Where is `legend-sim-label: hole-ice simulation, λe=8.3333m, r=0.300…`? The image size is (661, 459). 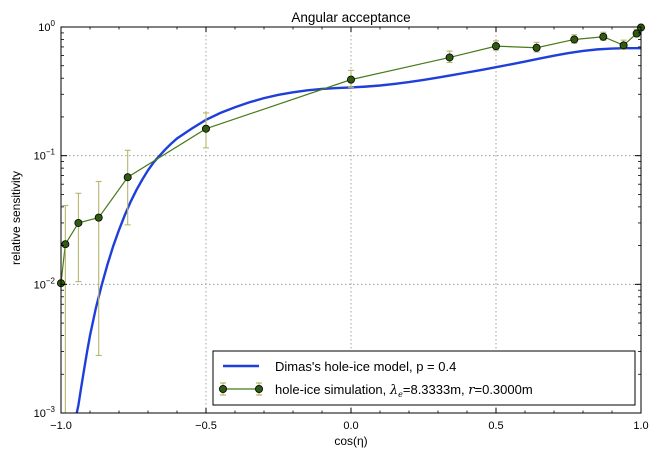
legend-sim-label: hole-ice simulation, λe=8.3333m, r=0.300… is located at coordinates (404, 390).